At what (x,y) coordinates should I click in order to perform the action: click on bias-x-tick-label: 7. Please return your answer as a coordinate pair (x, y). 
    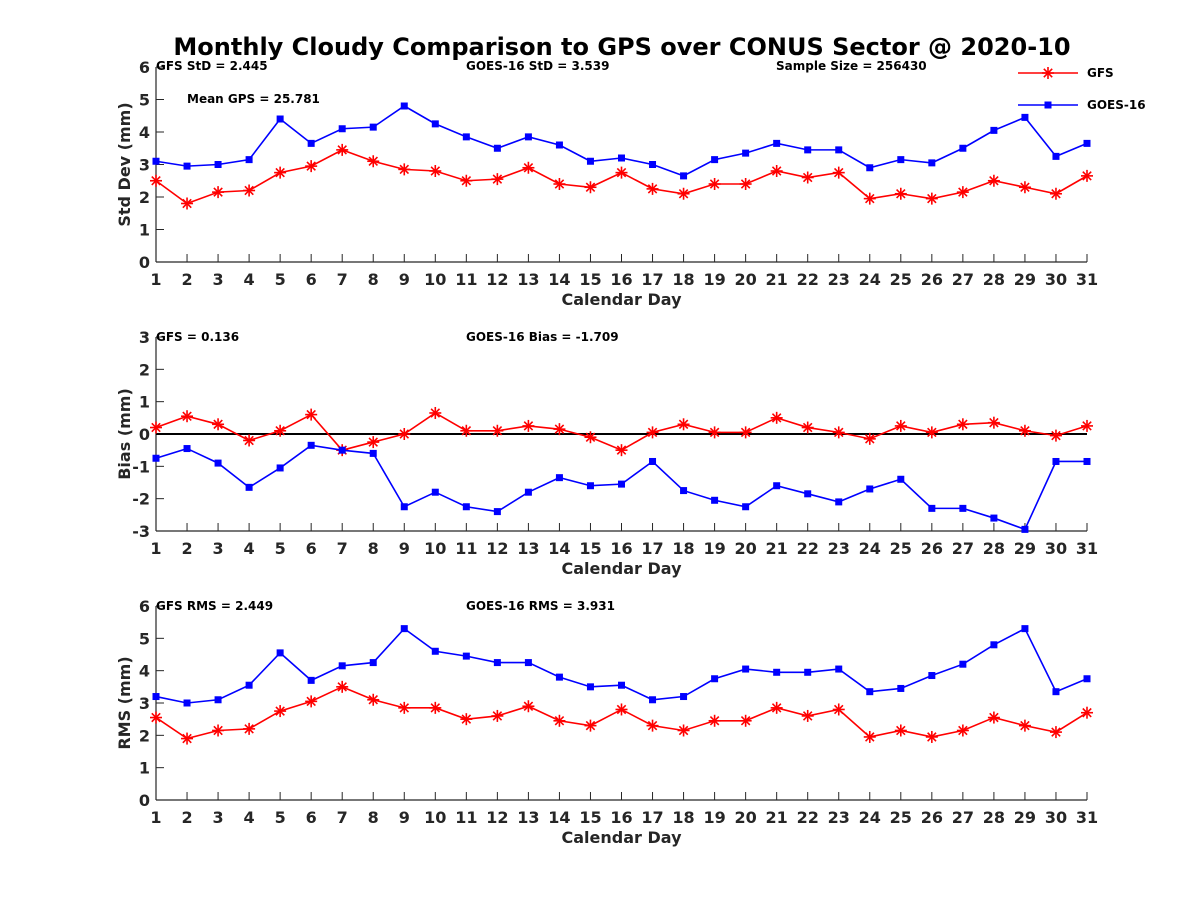
    Looking at the image, I should click on (342, 548).